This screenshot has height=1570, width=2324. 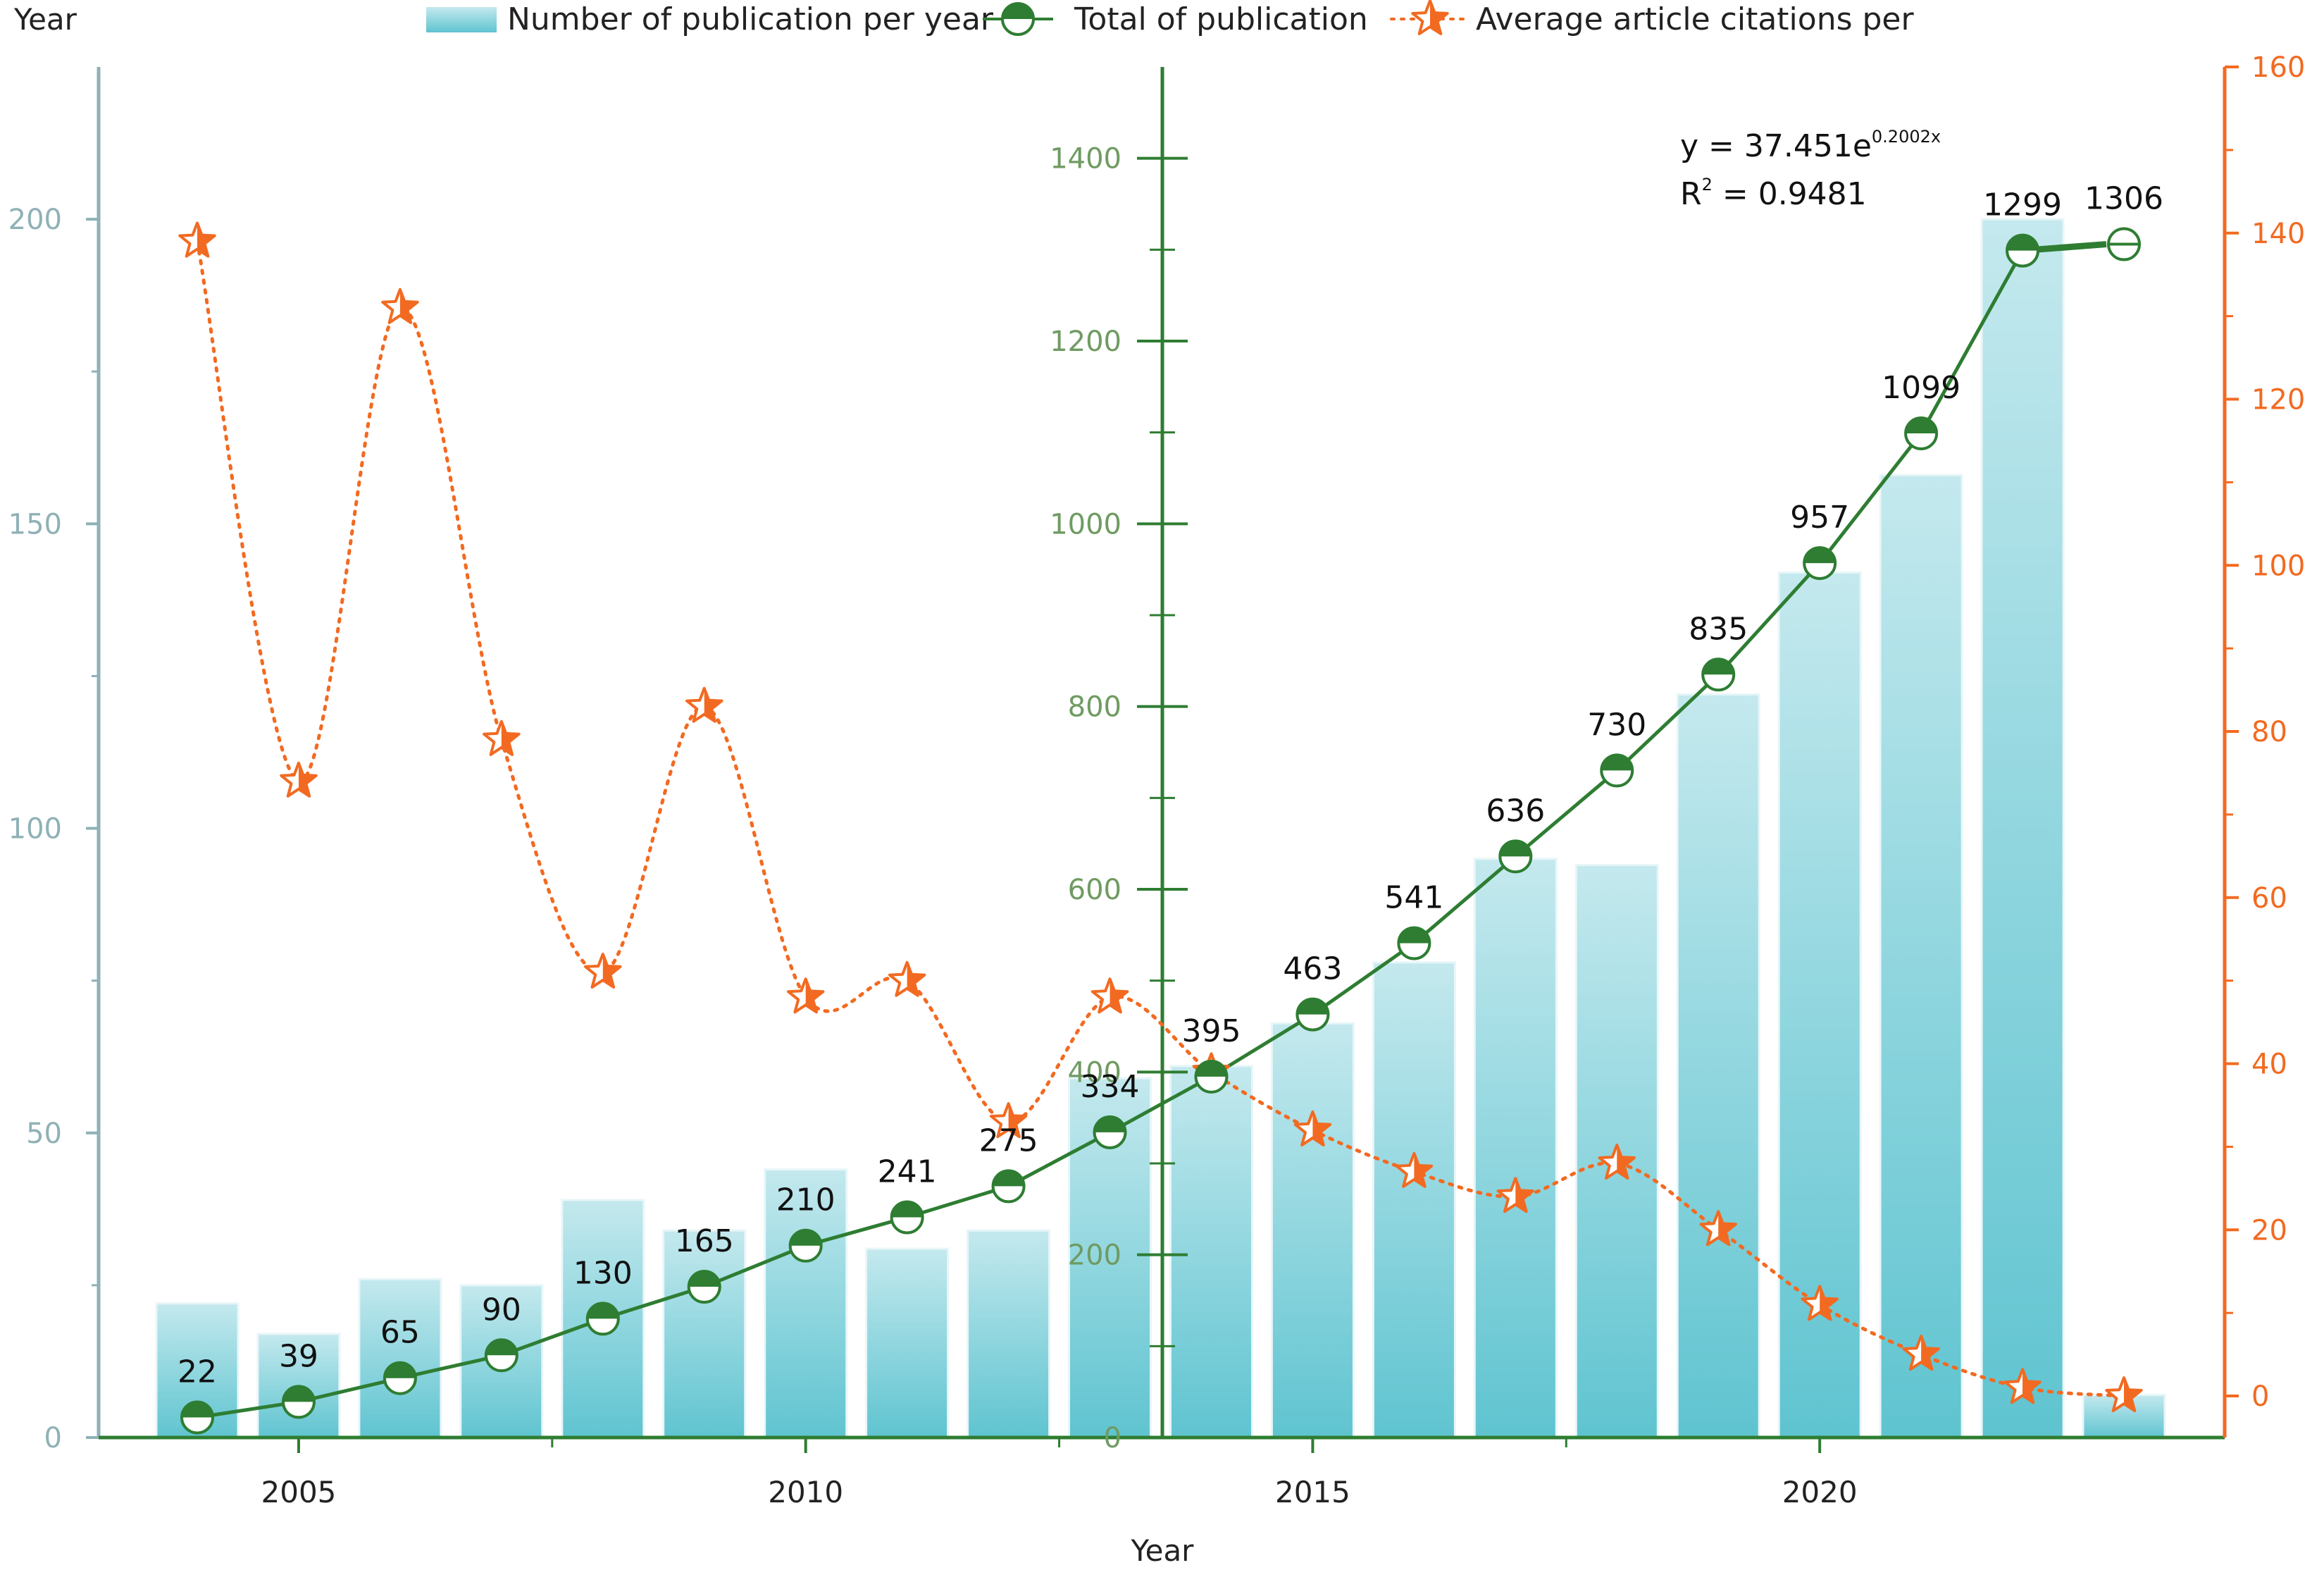 What do you see at coordinates (1691, 194) in the screenshot?
I see `r-squared-prefix: R` at bounding box center [1691, 194].